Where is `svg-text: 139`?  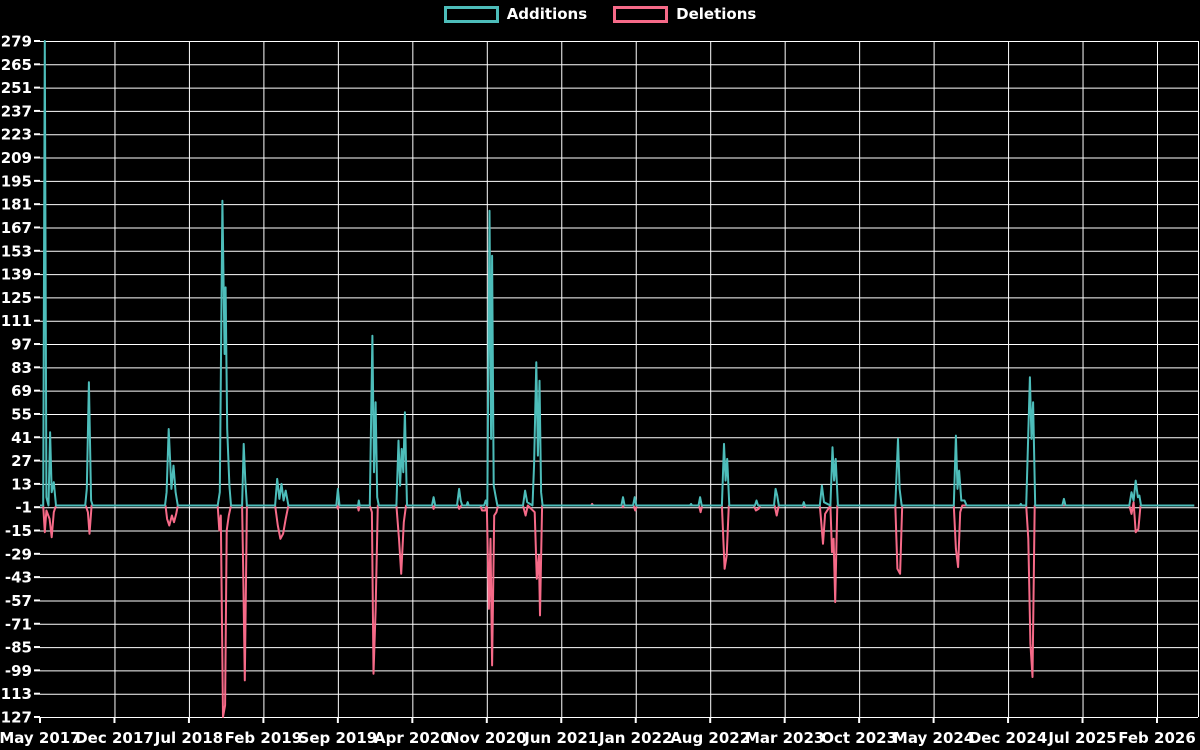 svg-text: 139 is located at coordinates (16, 275).